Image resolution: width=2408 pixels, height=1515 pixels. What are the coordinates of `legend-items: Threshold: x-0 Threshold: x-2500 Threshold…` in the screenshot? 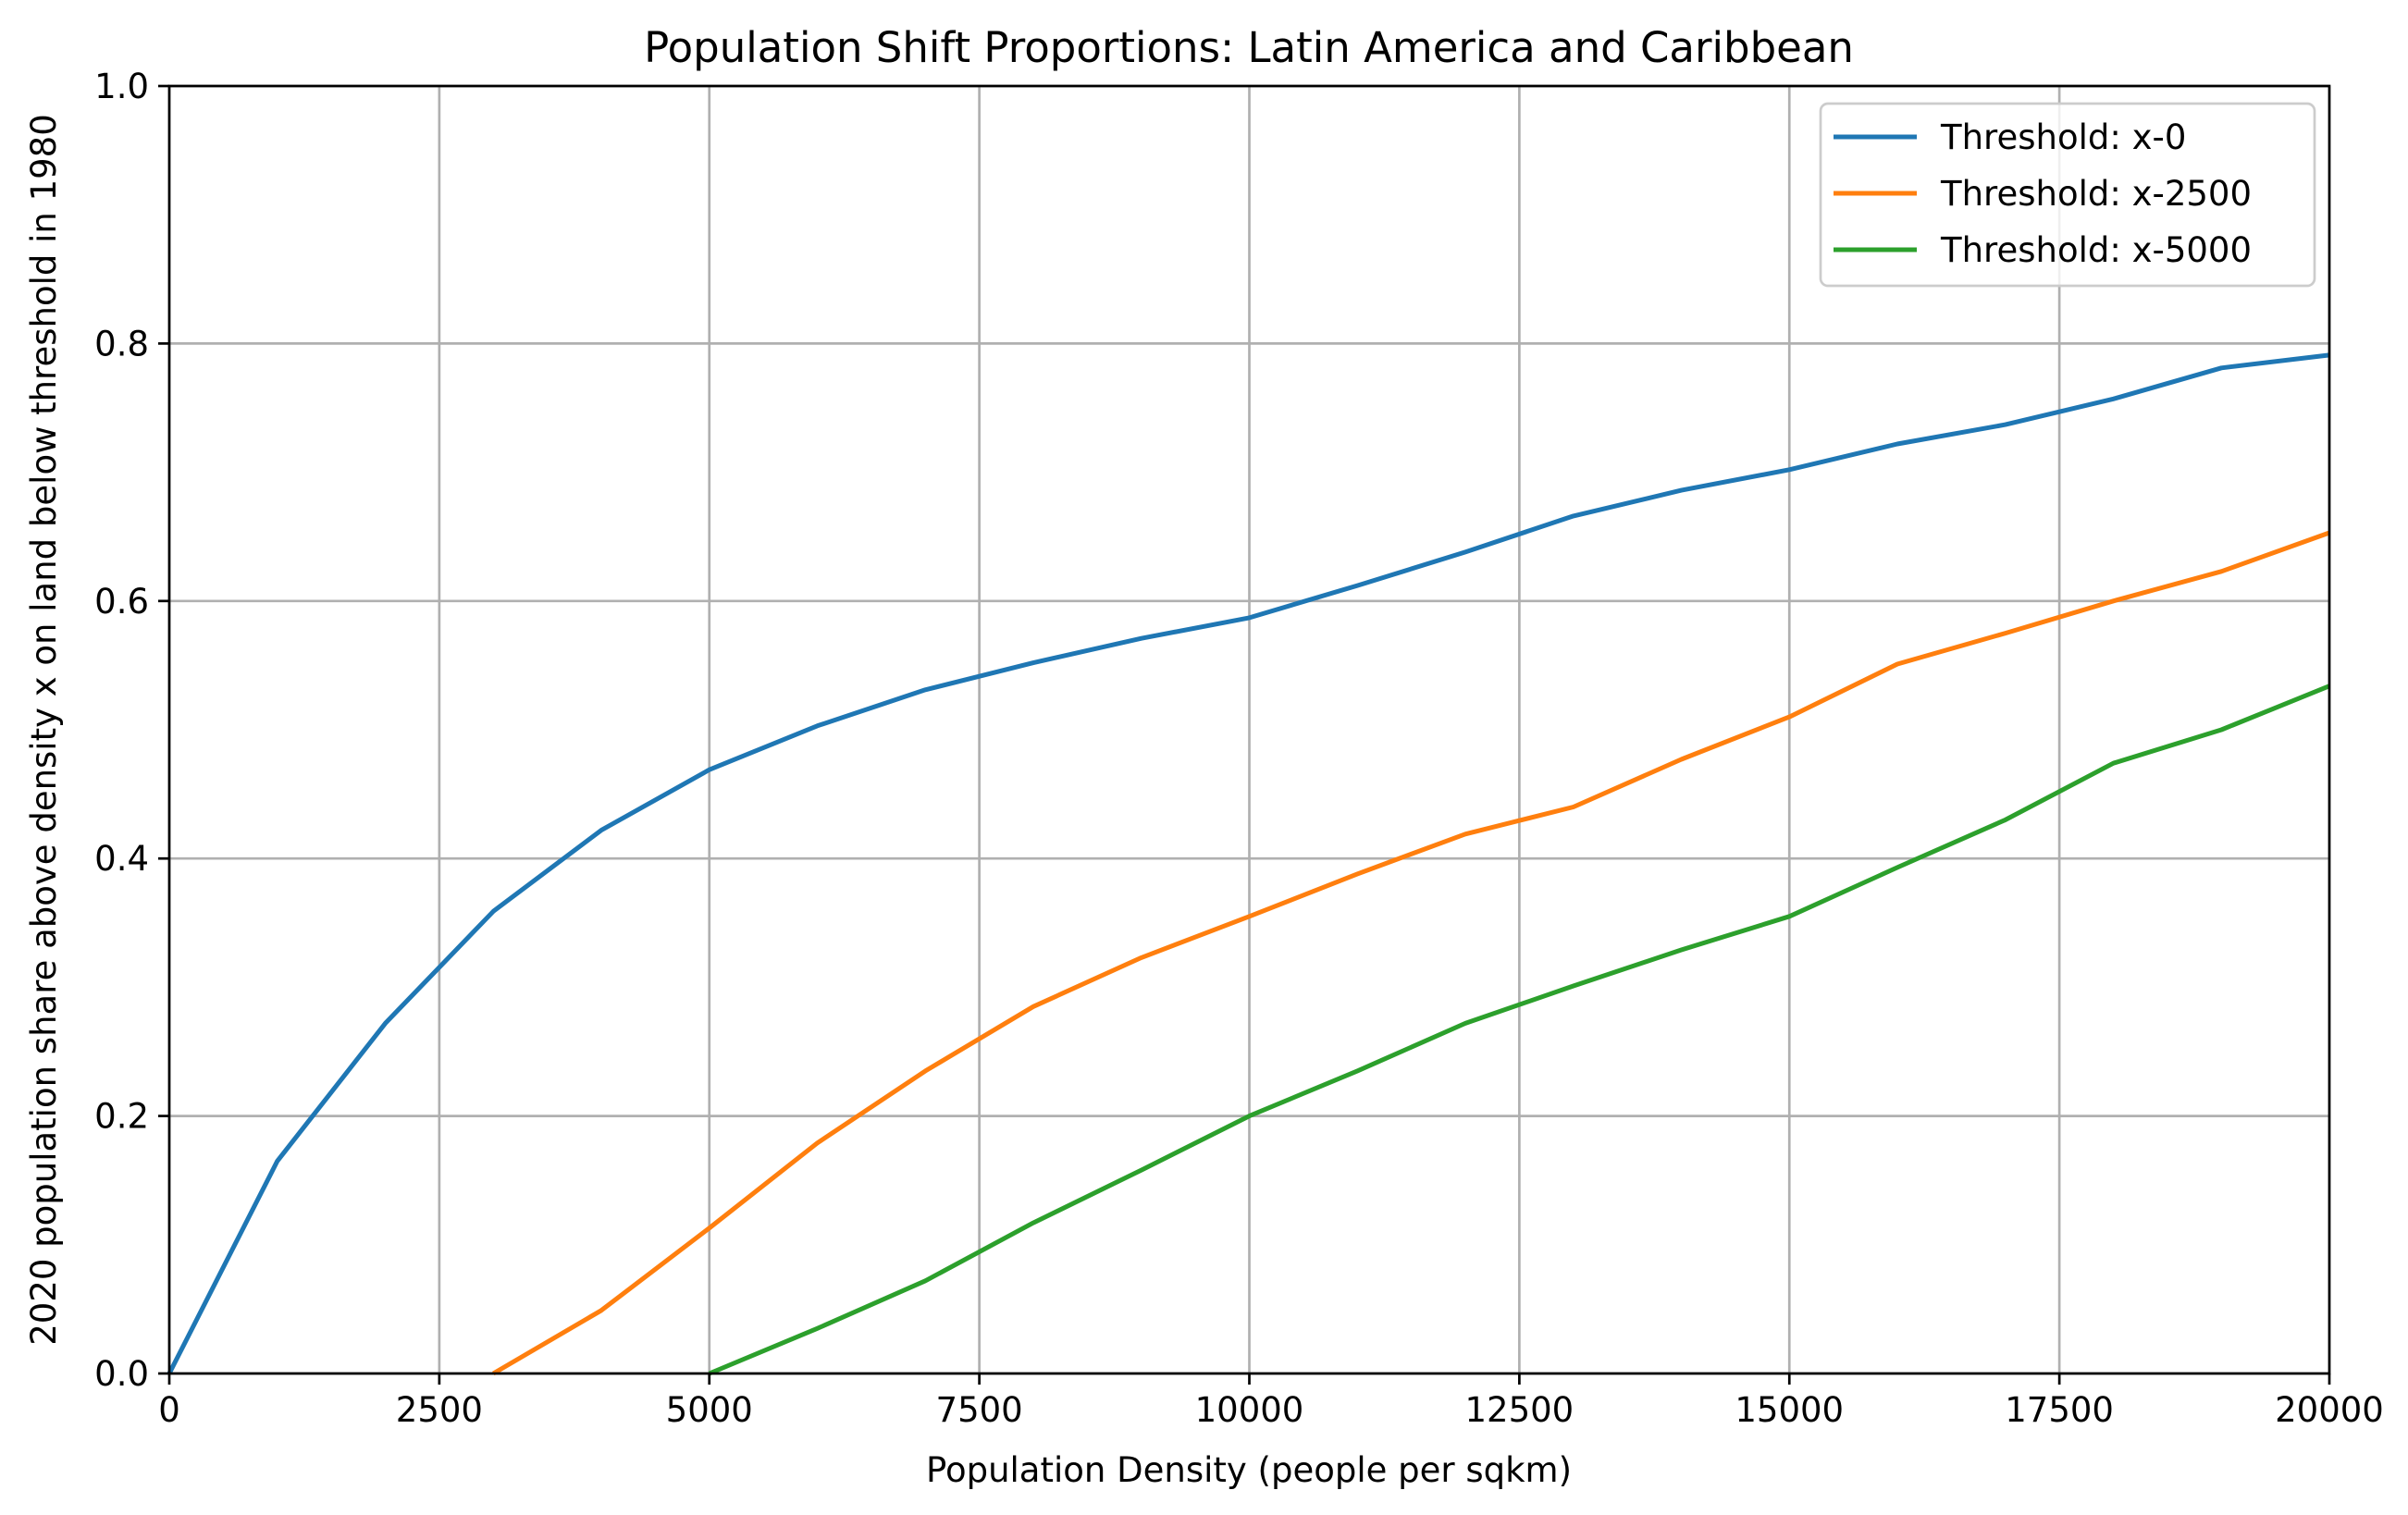 It's located at (2043, 194).